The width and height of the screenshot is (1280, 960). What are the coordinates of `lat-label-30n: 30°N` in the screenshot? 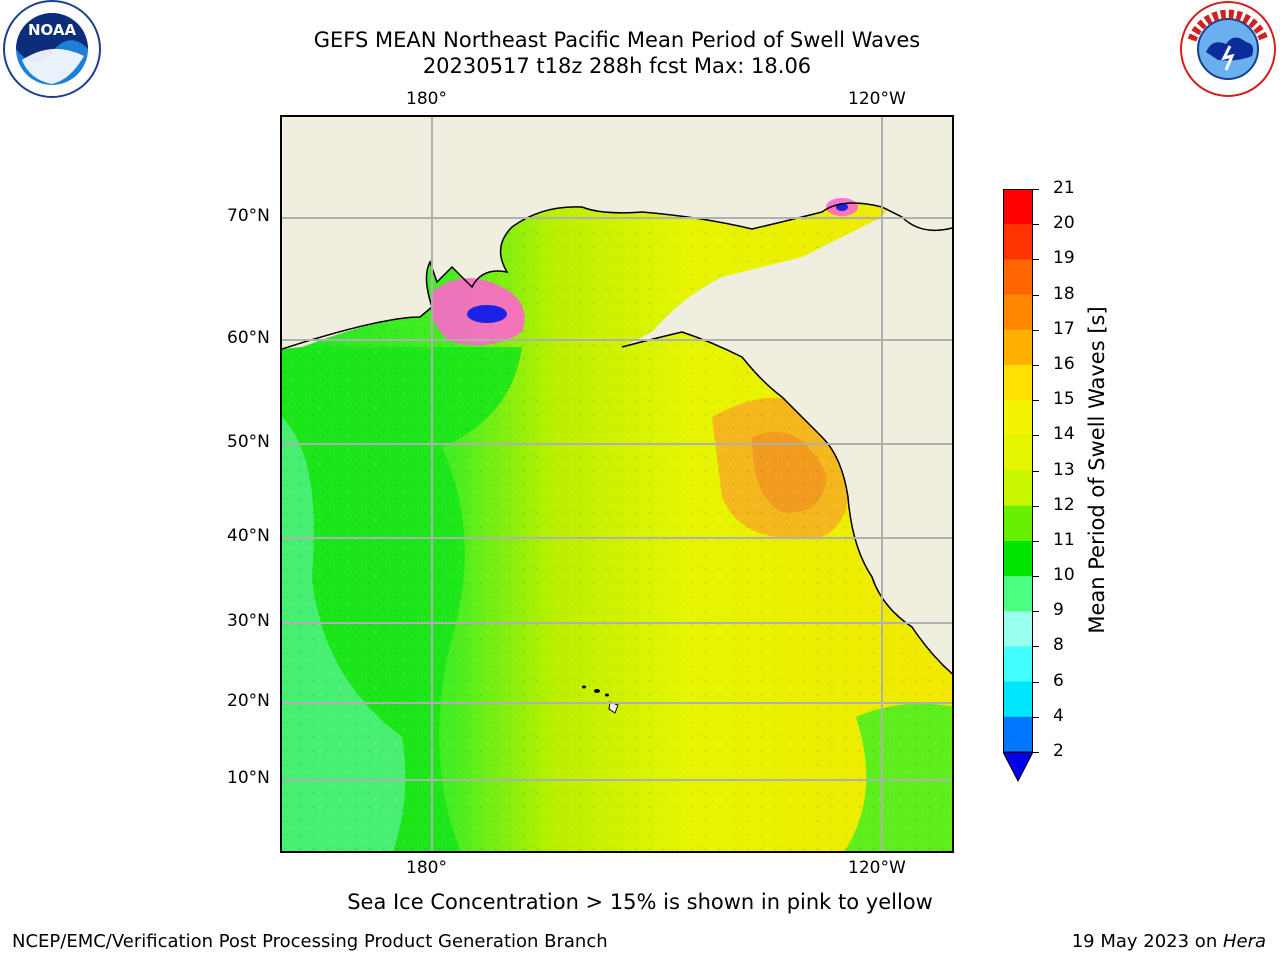 It's located at (248, 621).